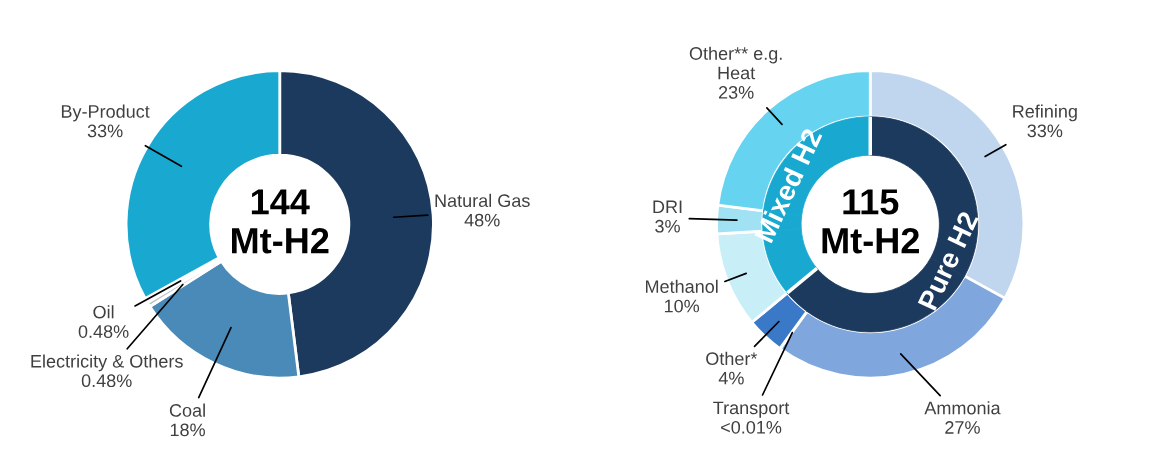  I want to click on slice-label: Coal, so click(187, 410).